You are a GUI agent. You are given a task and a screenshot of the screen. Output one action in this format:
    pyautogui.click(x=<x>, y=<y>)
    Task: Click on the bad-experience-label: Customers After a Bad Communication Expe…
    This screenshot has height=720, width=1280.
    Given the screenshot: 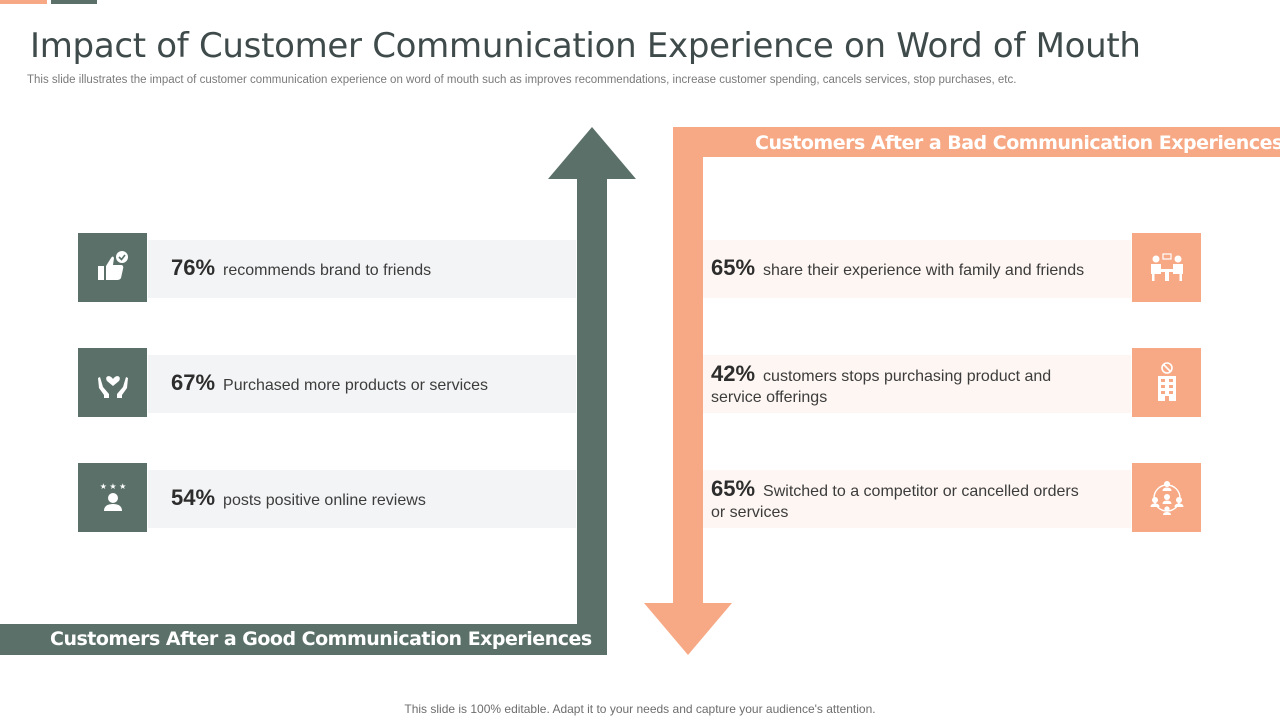 What is the action you would take?
    pyautogui.click(x=1017, y=143)
    